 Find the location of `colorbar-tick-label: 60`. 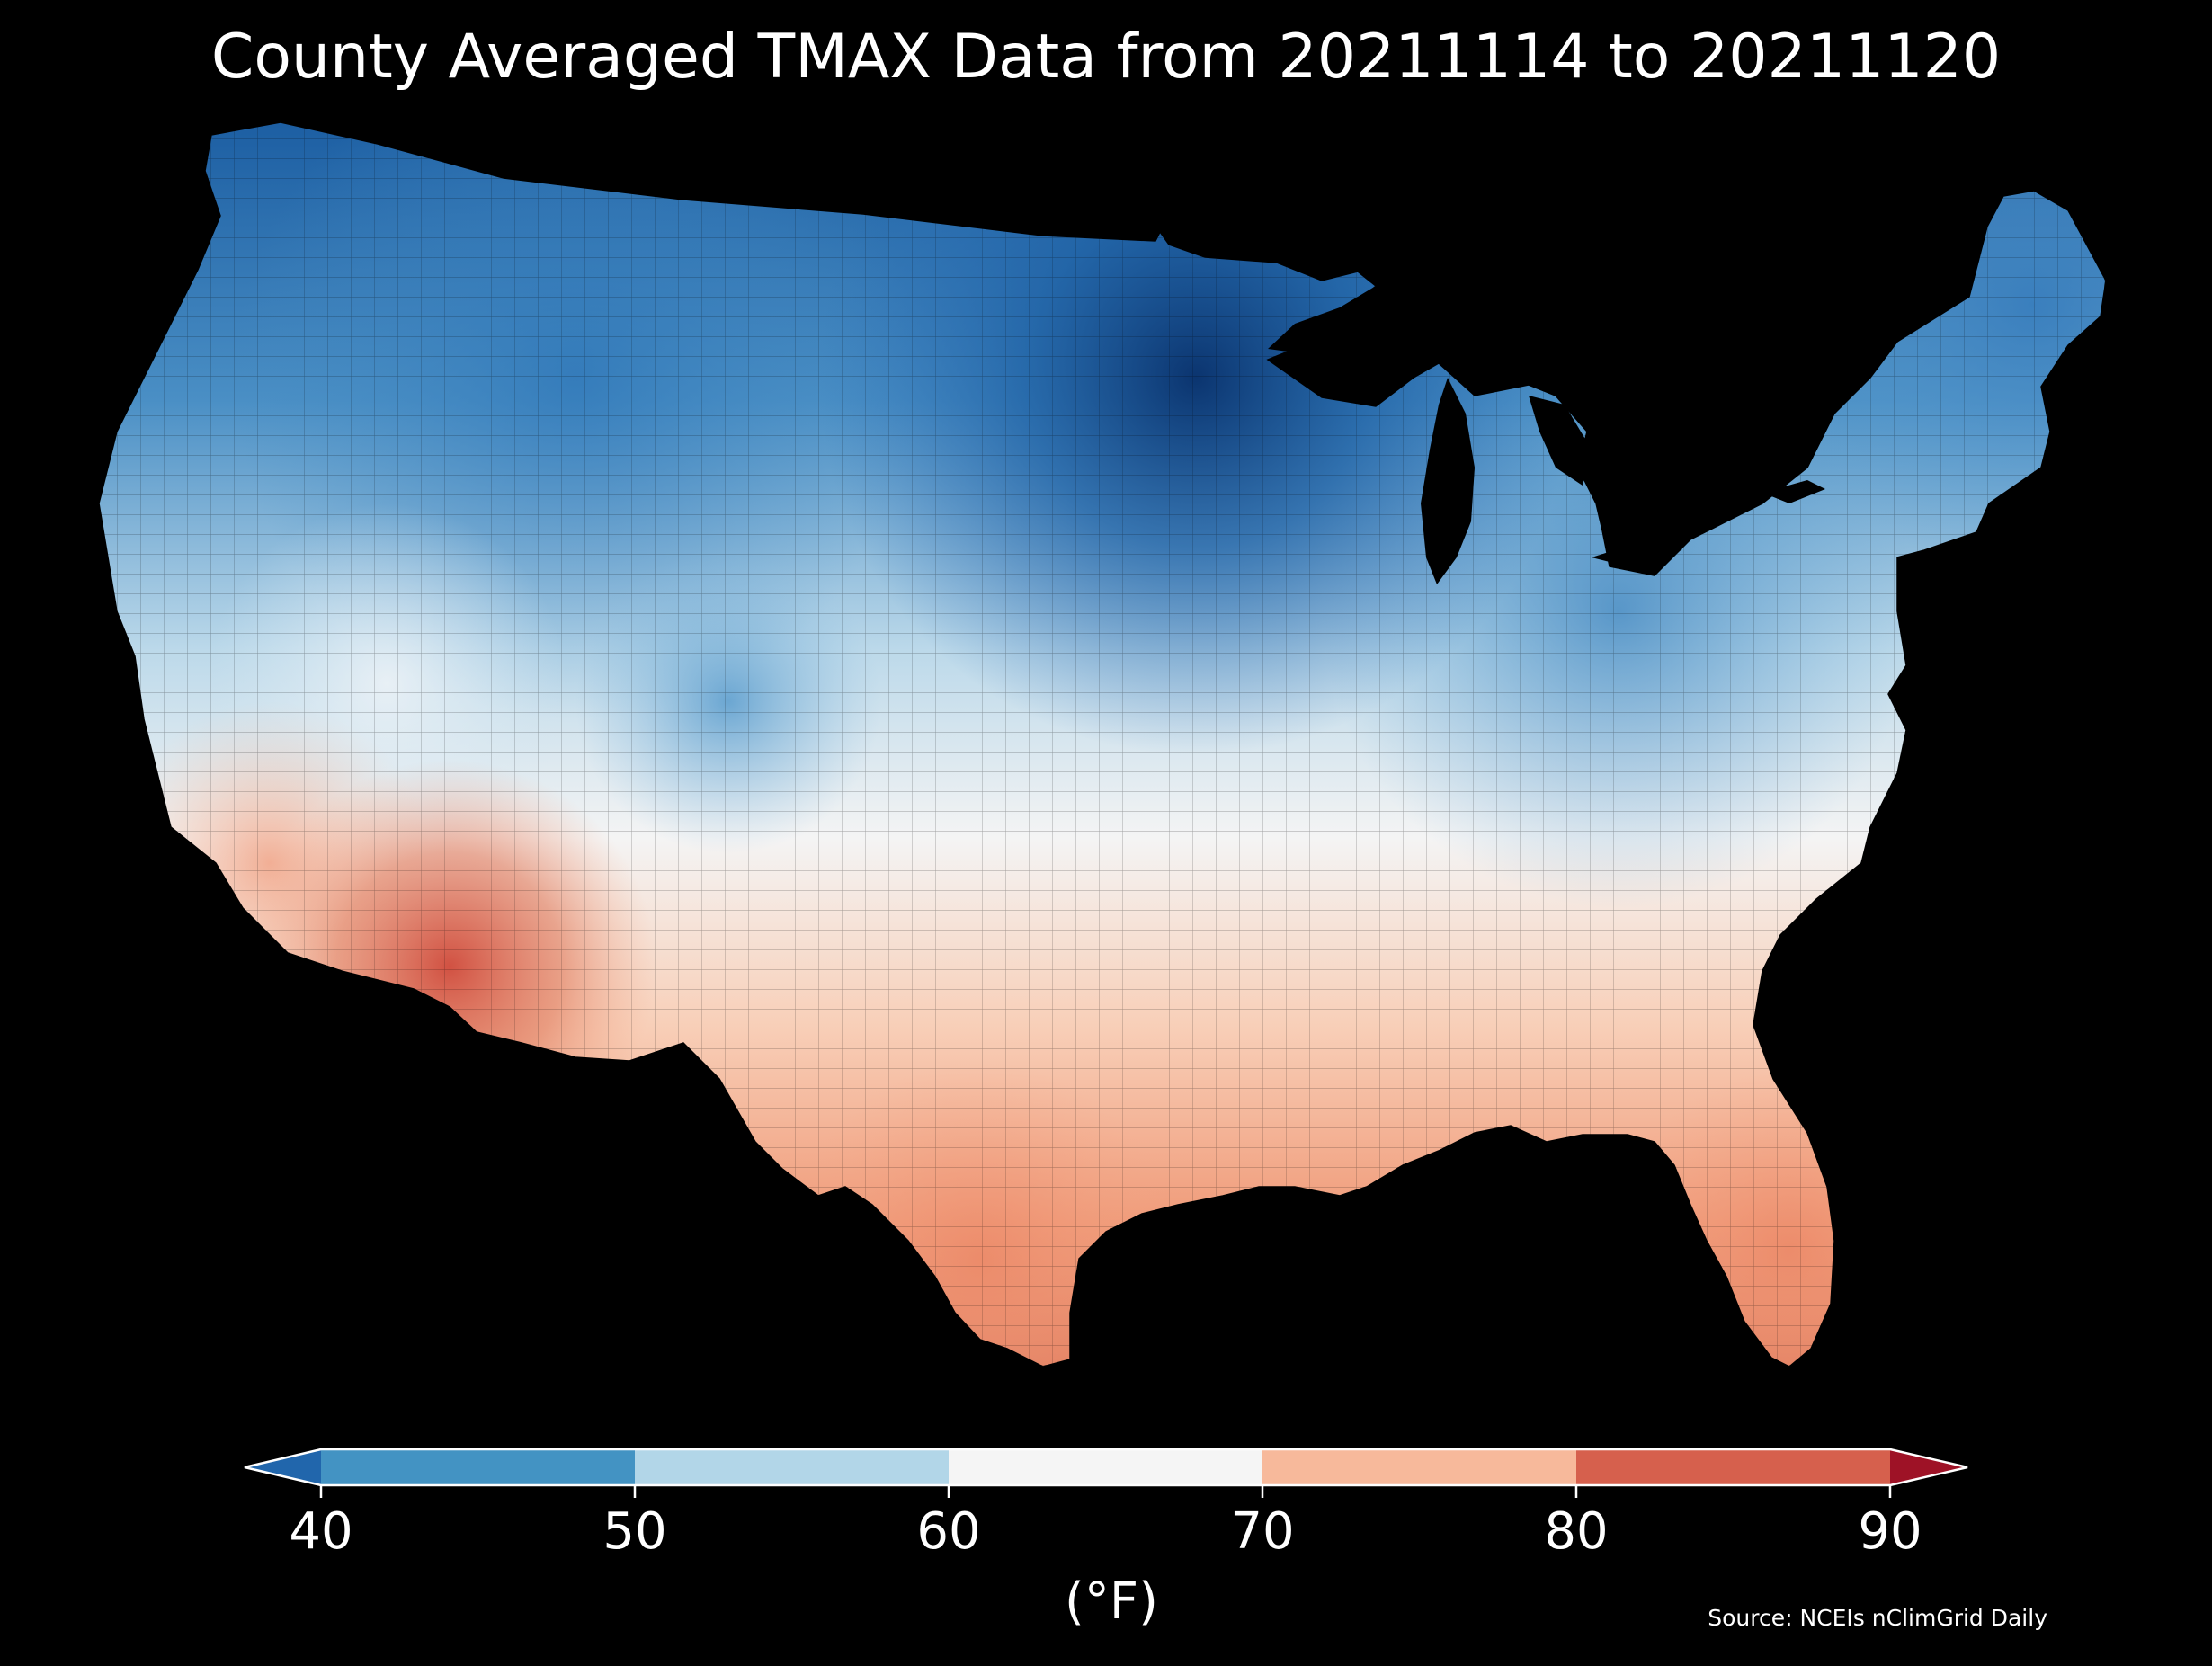

colorbar-tick-label: 60 is located at coordinates (948, 1532).